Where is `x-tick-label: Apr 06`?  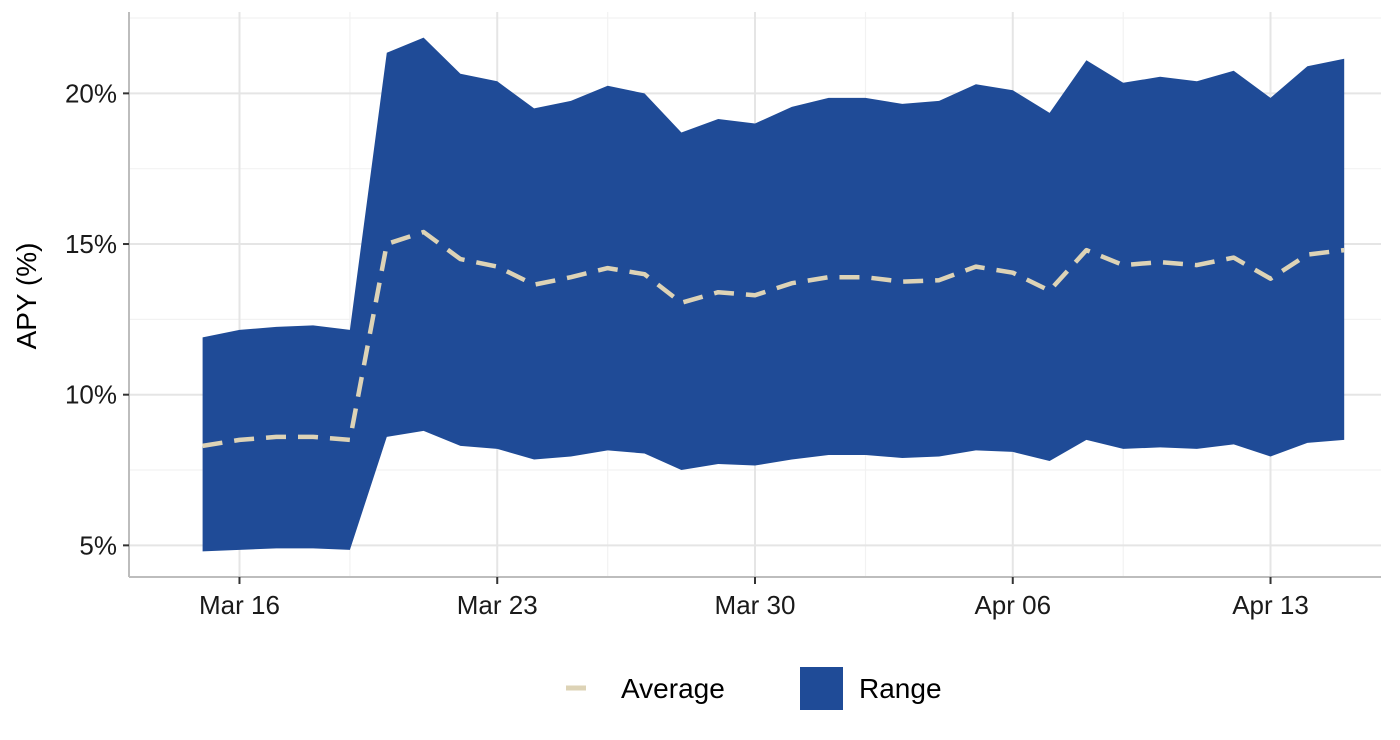
x-tick-label: Apr 06 is located at coordinates (1012, 605).